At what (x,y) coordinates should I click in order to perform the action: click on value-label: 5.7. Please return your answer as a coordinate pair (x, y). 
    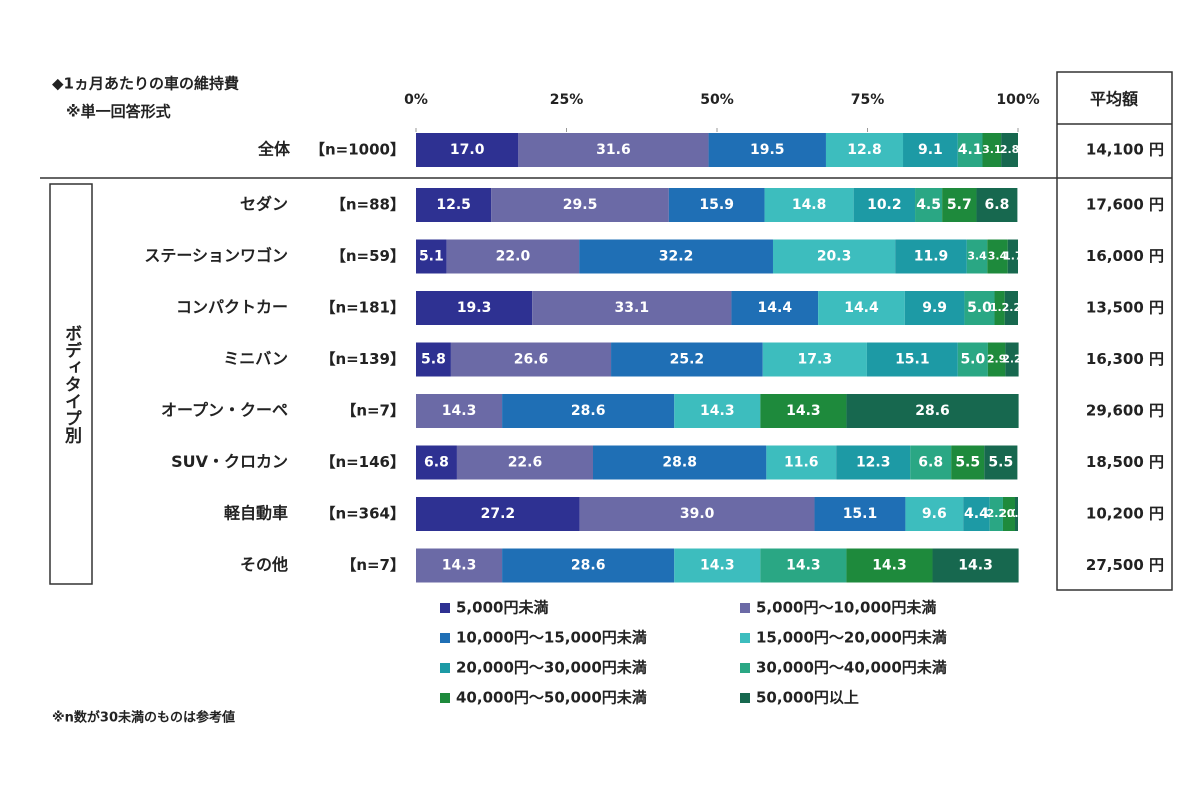
    Looking at the image, I should click on (959, 205).